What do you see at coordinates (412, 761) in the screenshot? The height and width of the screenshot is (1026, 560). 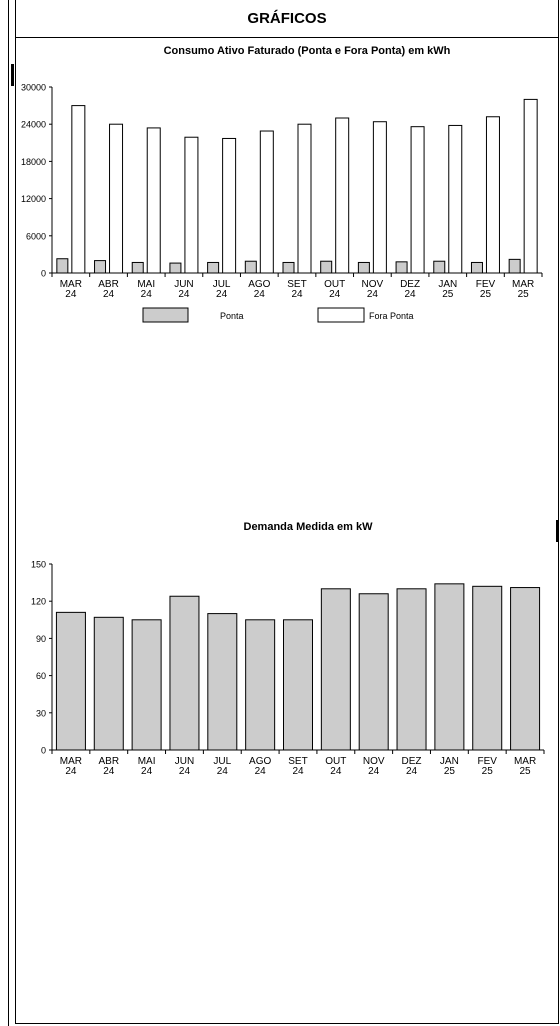 I see `chart2-x-tick-label-month: DEZ` at bounding box center [412, 761].